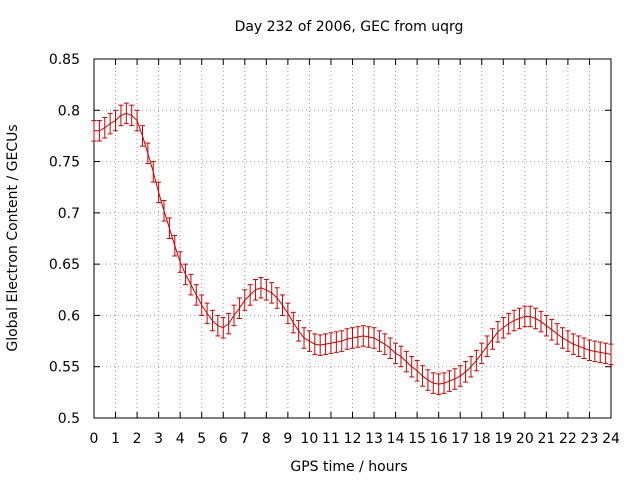 The height and width of the screenshot is (480, 640). I want to click on x-tick-label: 4, so click(180, 439).